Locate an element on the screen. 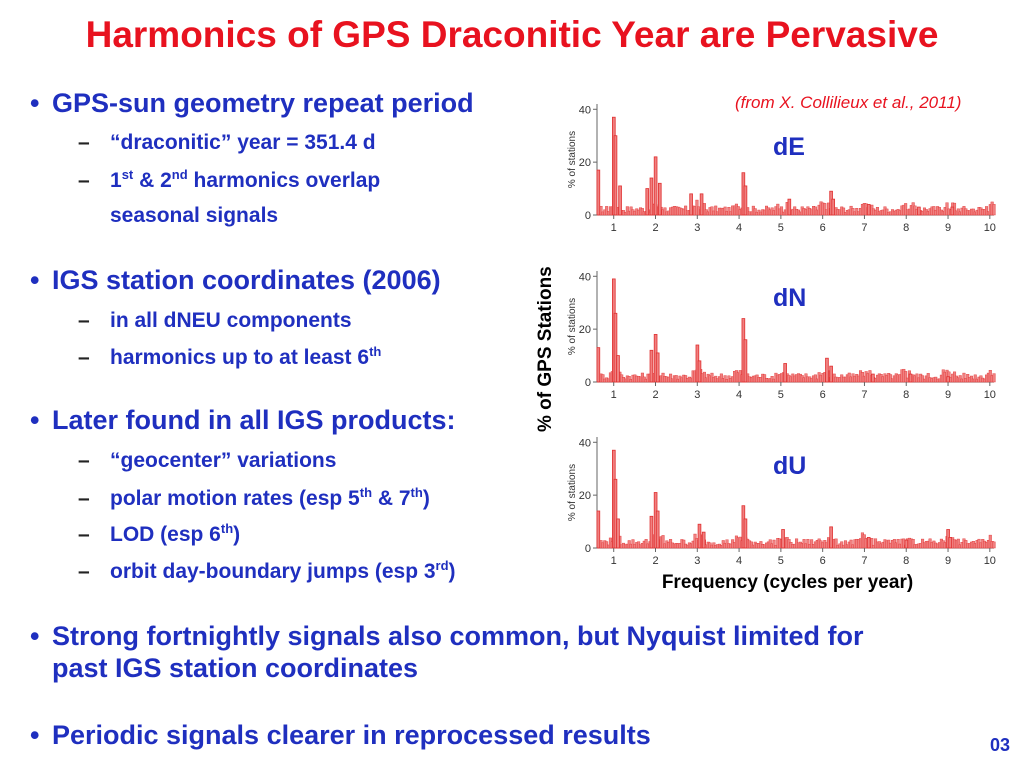 The image size is (1024, 768). sub-lod: – LOD (esp 6th) is located at coordinates (159, 534).